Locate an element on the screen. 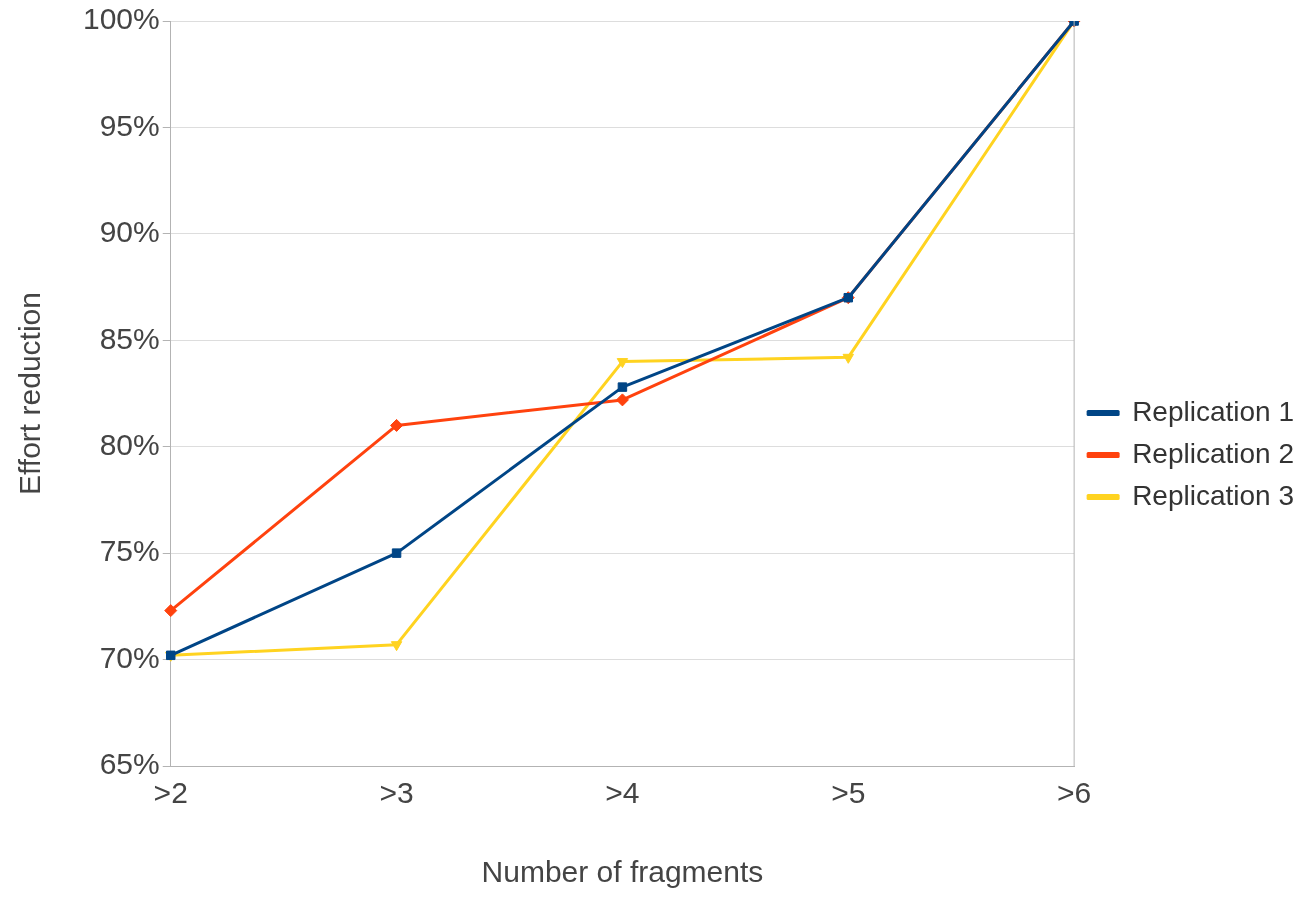  legend-label: Replication 3 is located at coordinates (1213, 495).